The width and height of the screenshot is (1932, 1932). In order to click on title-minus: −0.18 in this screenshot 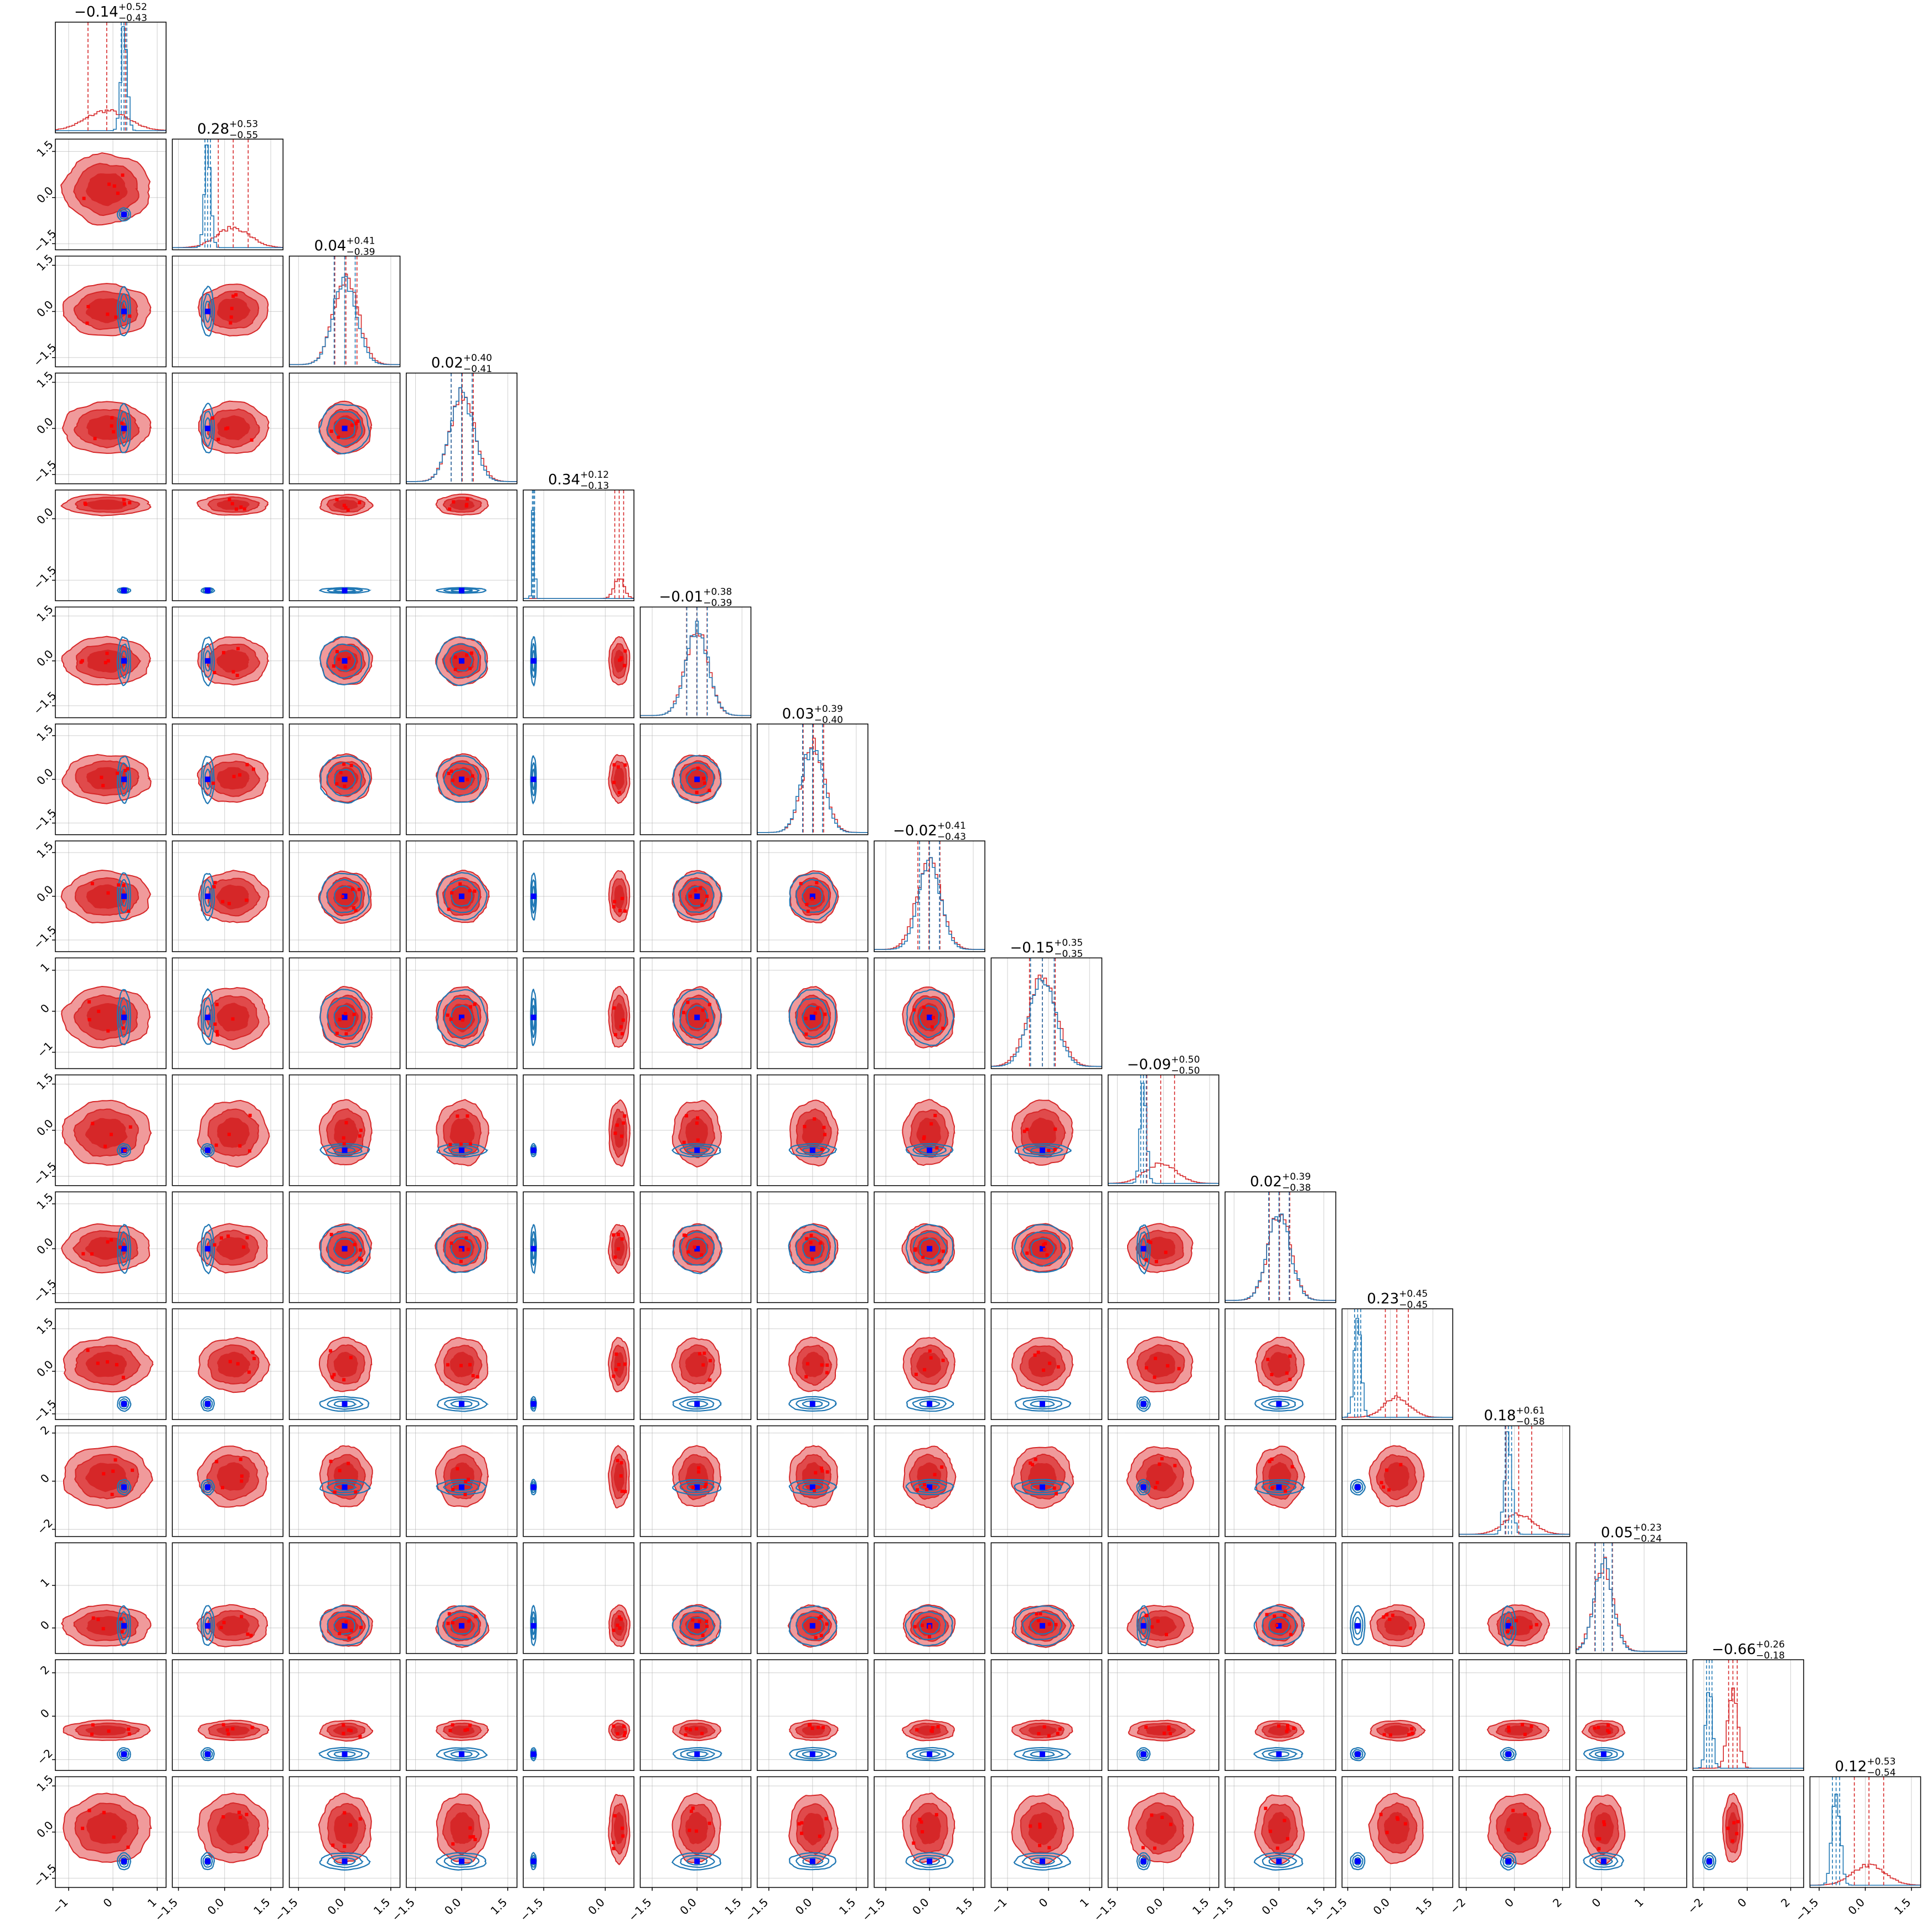, I will do `click(1770, 1655)`.